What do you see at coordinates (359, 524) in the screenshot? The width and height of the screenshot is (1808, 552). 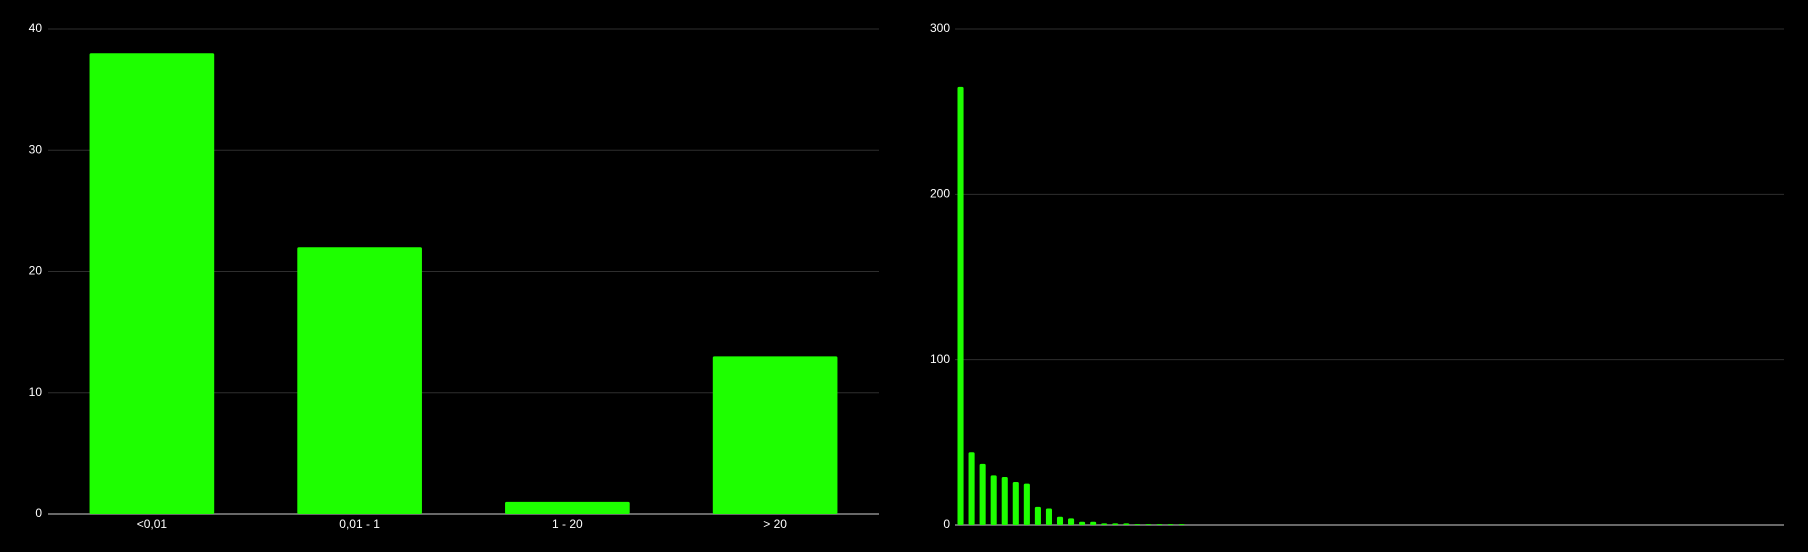 I see `x-tick-label: 0,01 - 1` at bounding box center [359, 524].